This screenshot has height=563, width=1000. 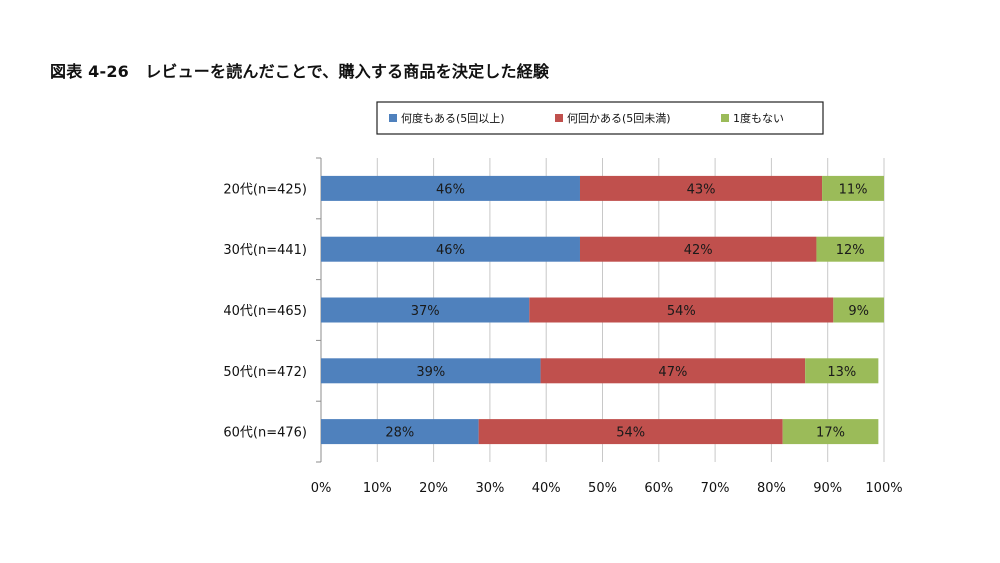 I want to click on category-label: 40代(n=465), so click(x=265, y=311).